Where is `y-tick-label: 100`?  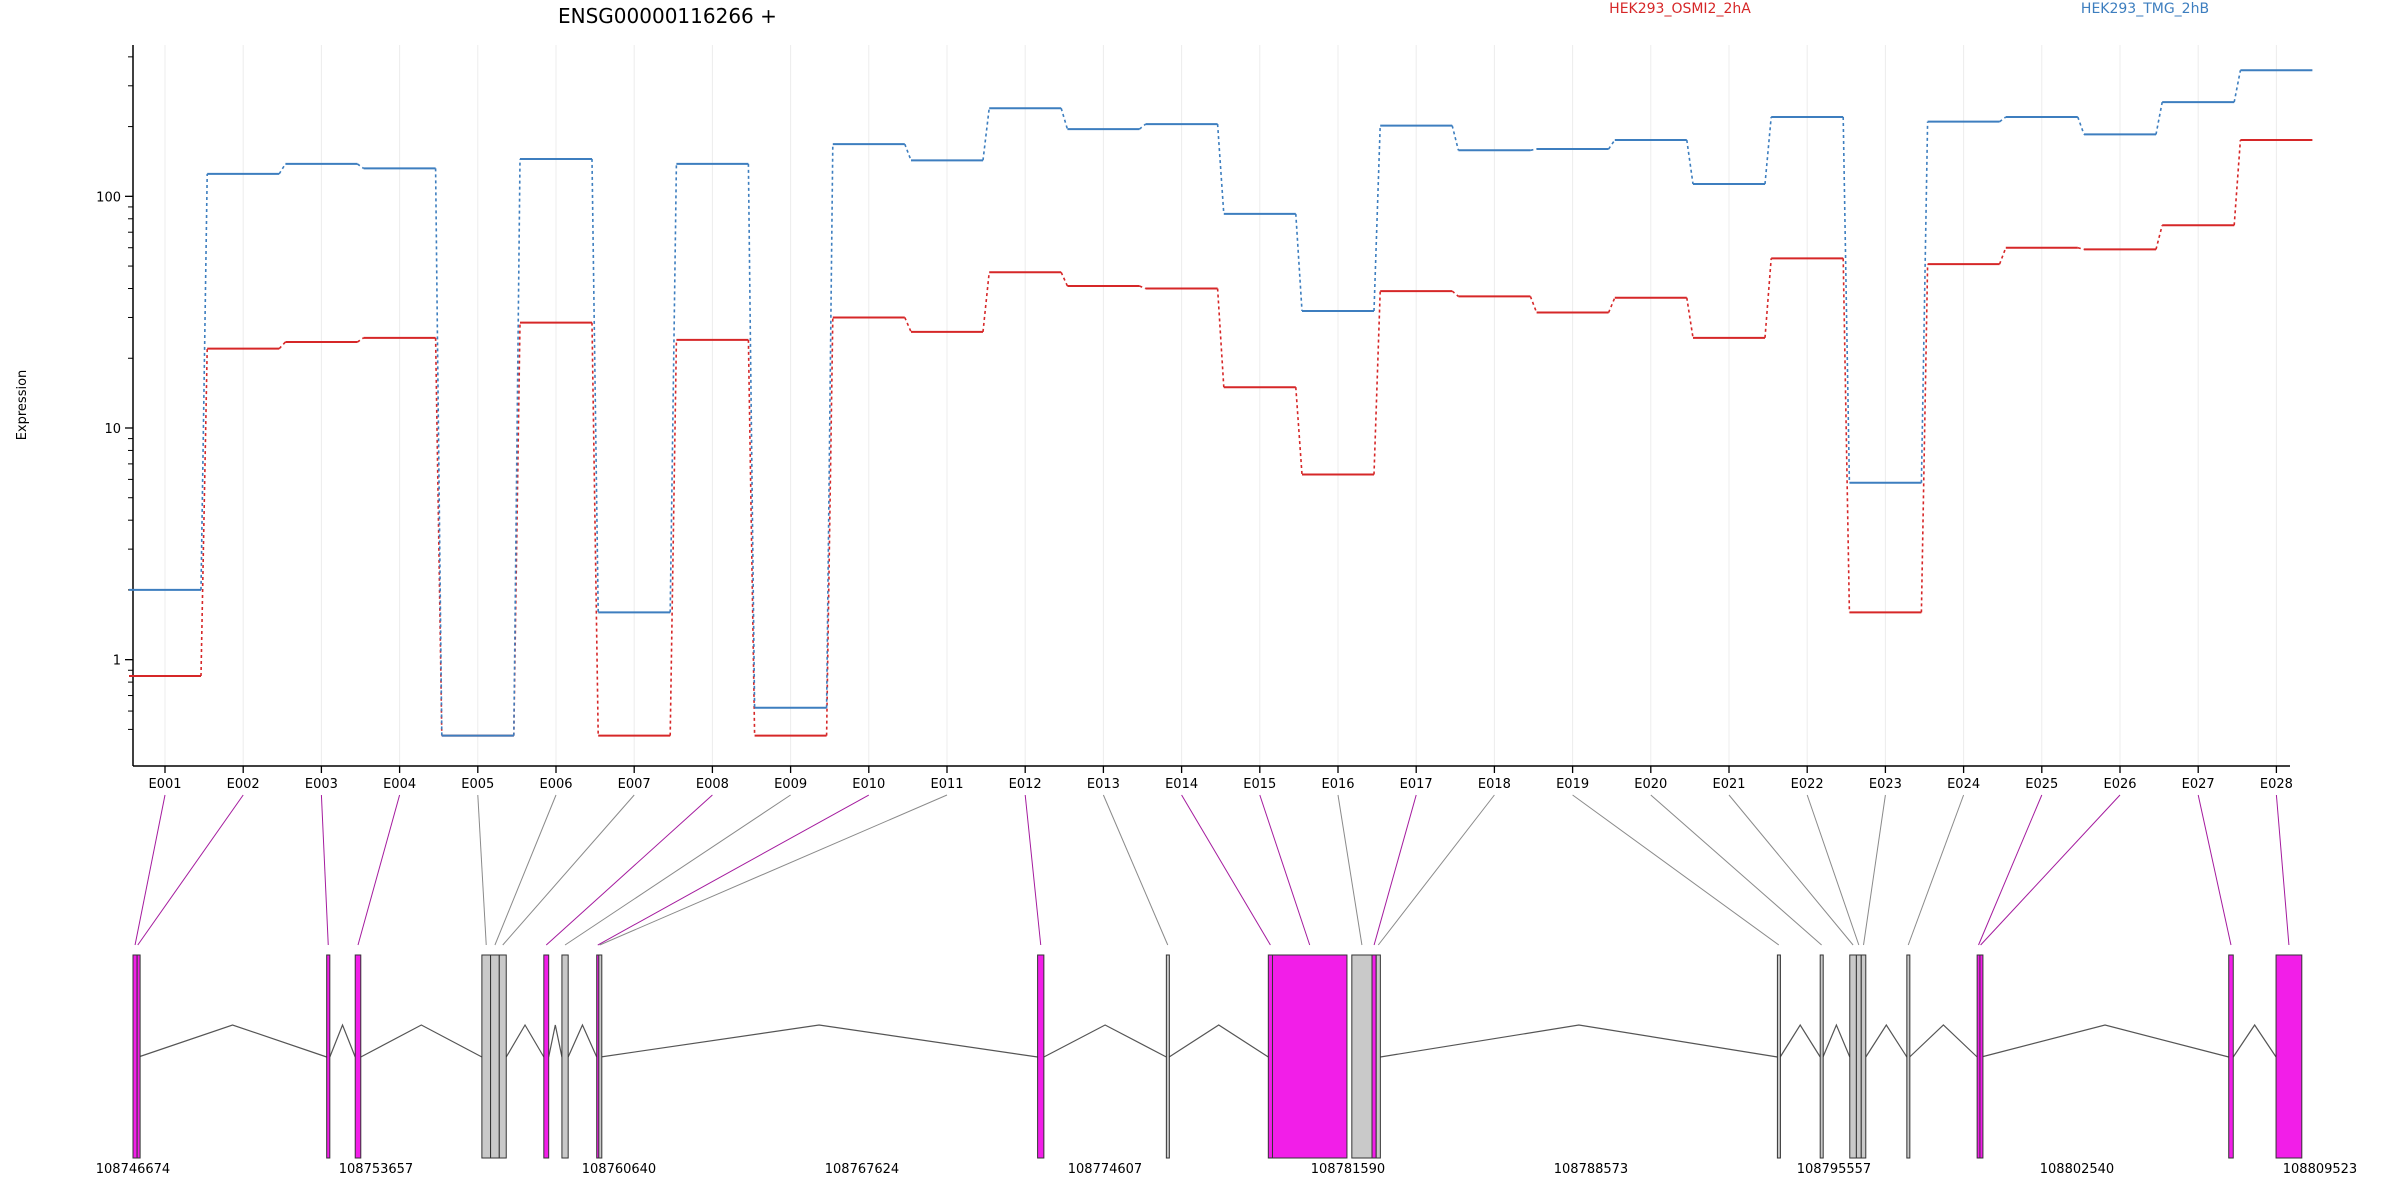
y-tick-label: 100 is located at coordinates (108, 197).